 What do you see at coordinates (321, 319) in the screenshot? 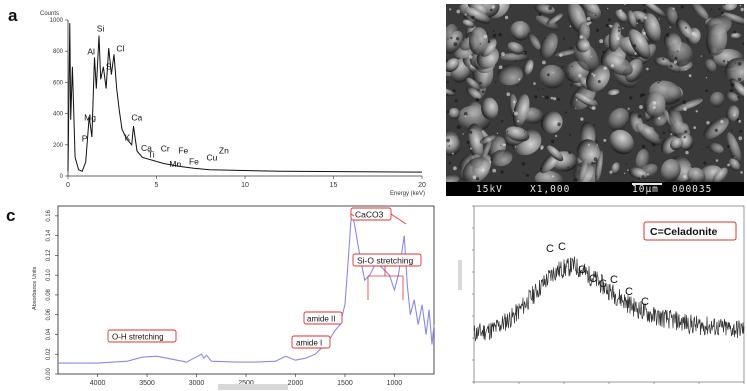
I see `annotation-amide-ii-label: amide II` at bounding box center [321, 319].